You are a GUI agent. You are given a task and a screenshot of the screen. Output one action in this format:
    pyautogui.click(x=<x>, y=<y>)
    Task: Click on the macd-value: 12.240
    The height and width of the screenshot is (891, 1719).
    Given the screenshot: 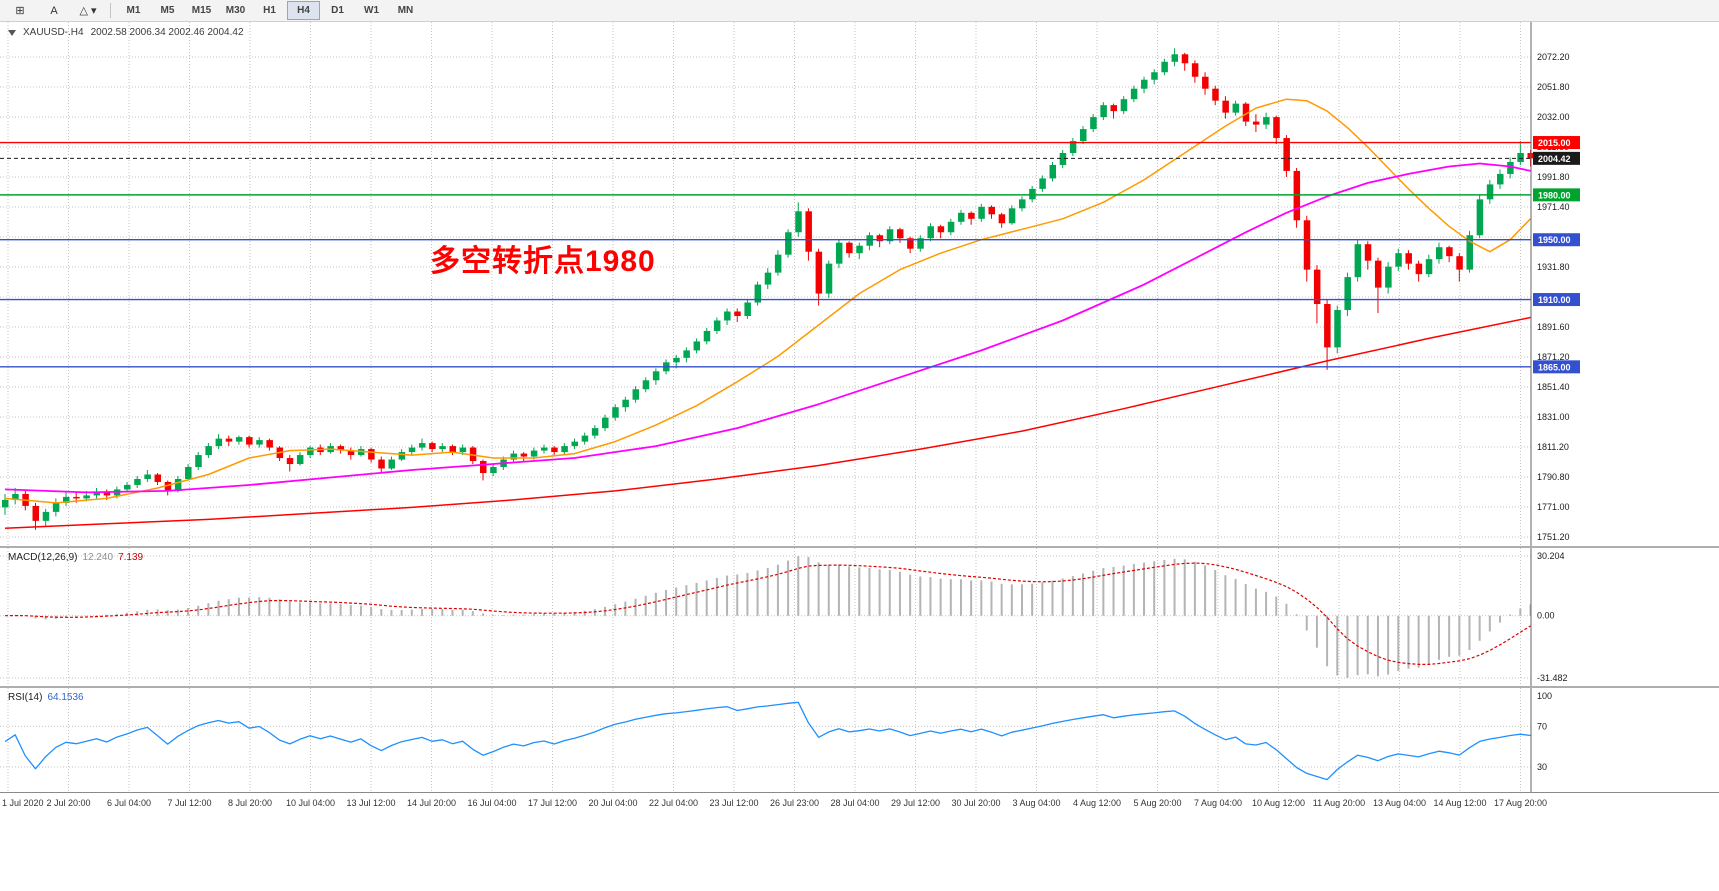 What is the action you would take?
    pyautogui.click(x=98, y=557)
    